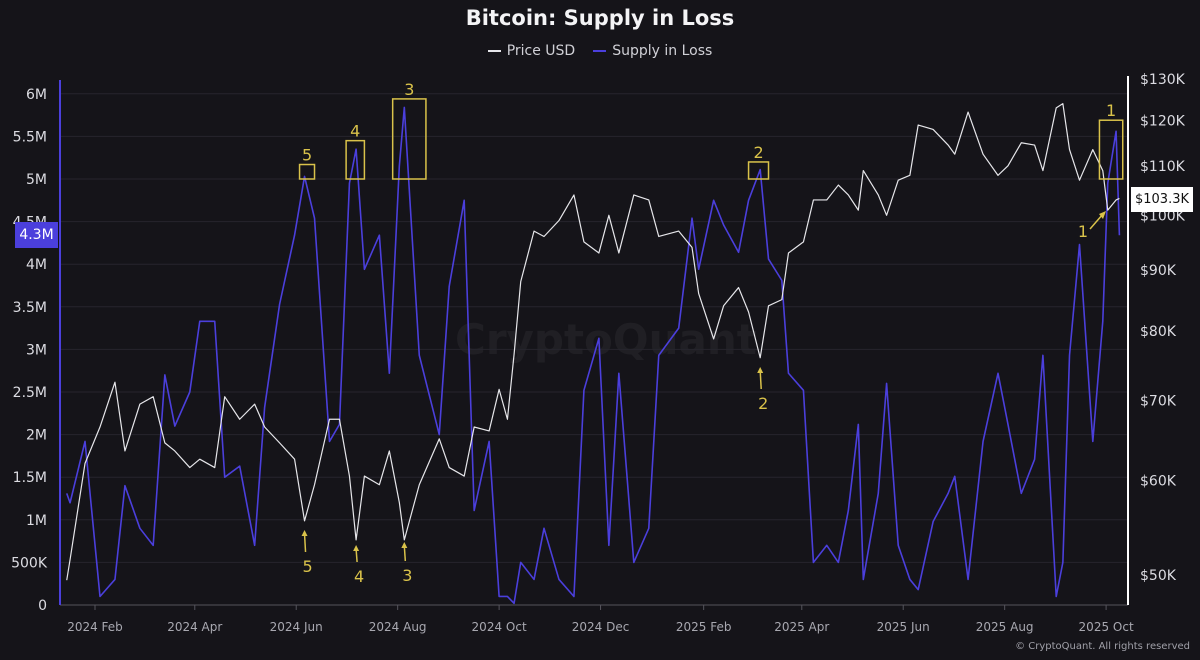 This screenshot has width=1200, height=660. What do you see at coordinates (30, 137) in the screenshot?
I see `y-left-tick-label: 5.5M` at bounding box center [30, 137].